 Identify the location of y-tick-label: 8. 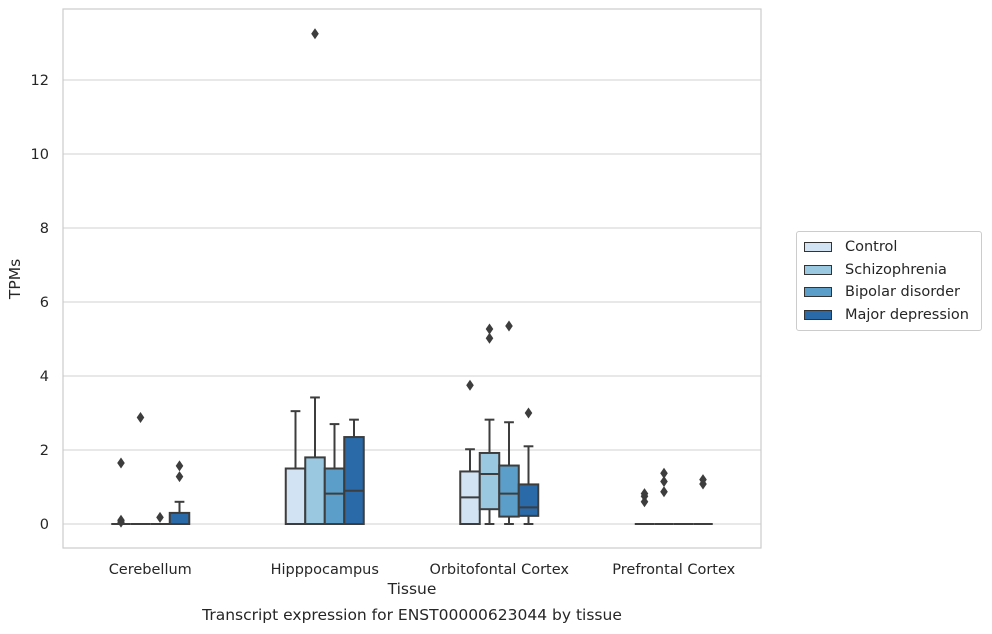
(44, 229).